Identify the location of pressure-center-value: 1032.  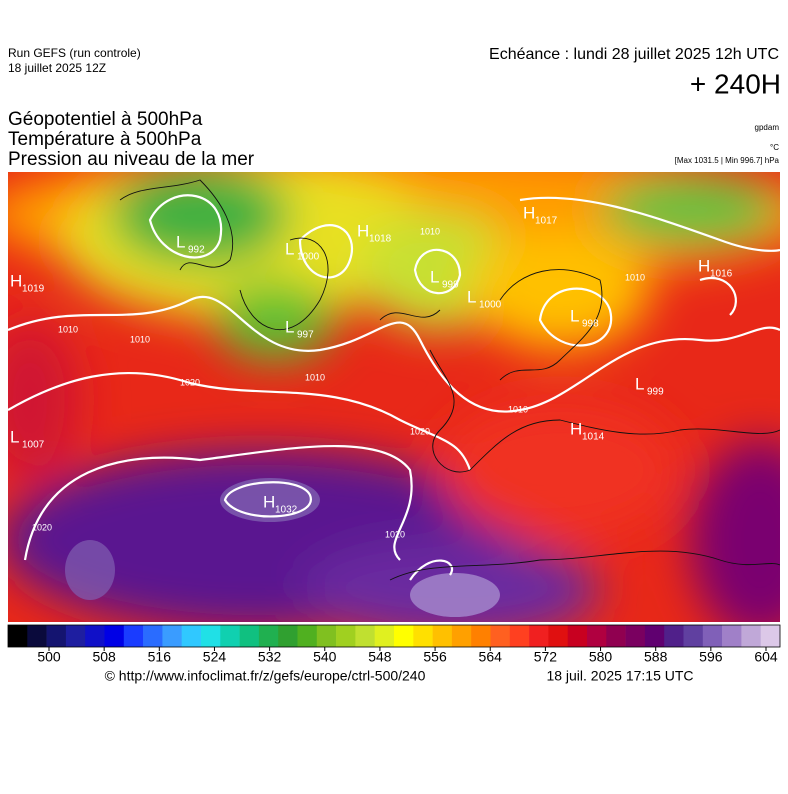
(286, 510).